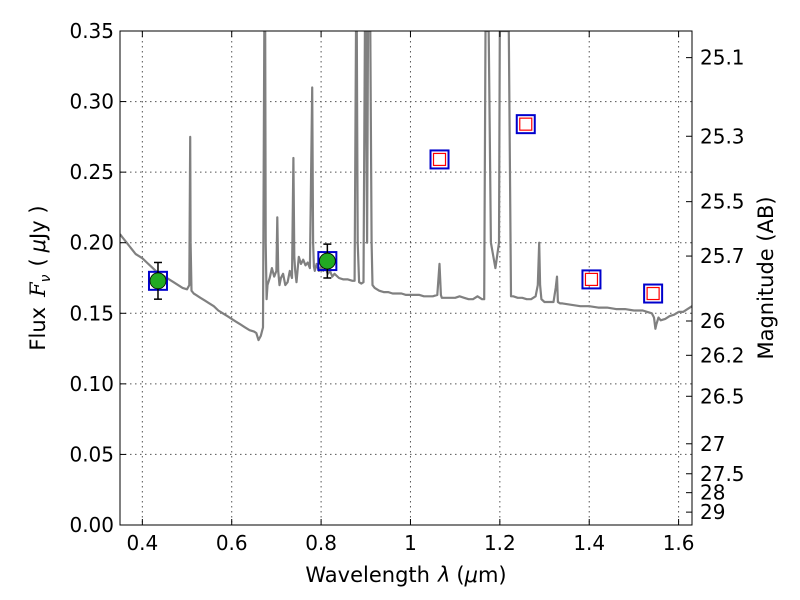  What do you see at coordinates (722, 355) in the screenshot?
I see `y2-tick-label: 26.2` at bounding box center [722, 355].